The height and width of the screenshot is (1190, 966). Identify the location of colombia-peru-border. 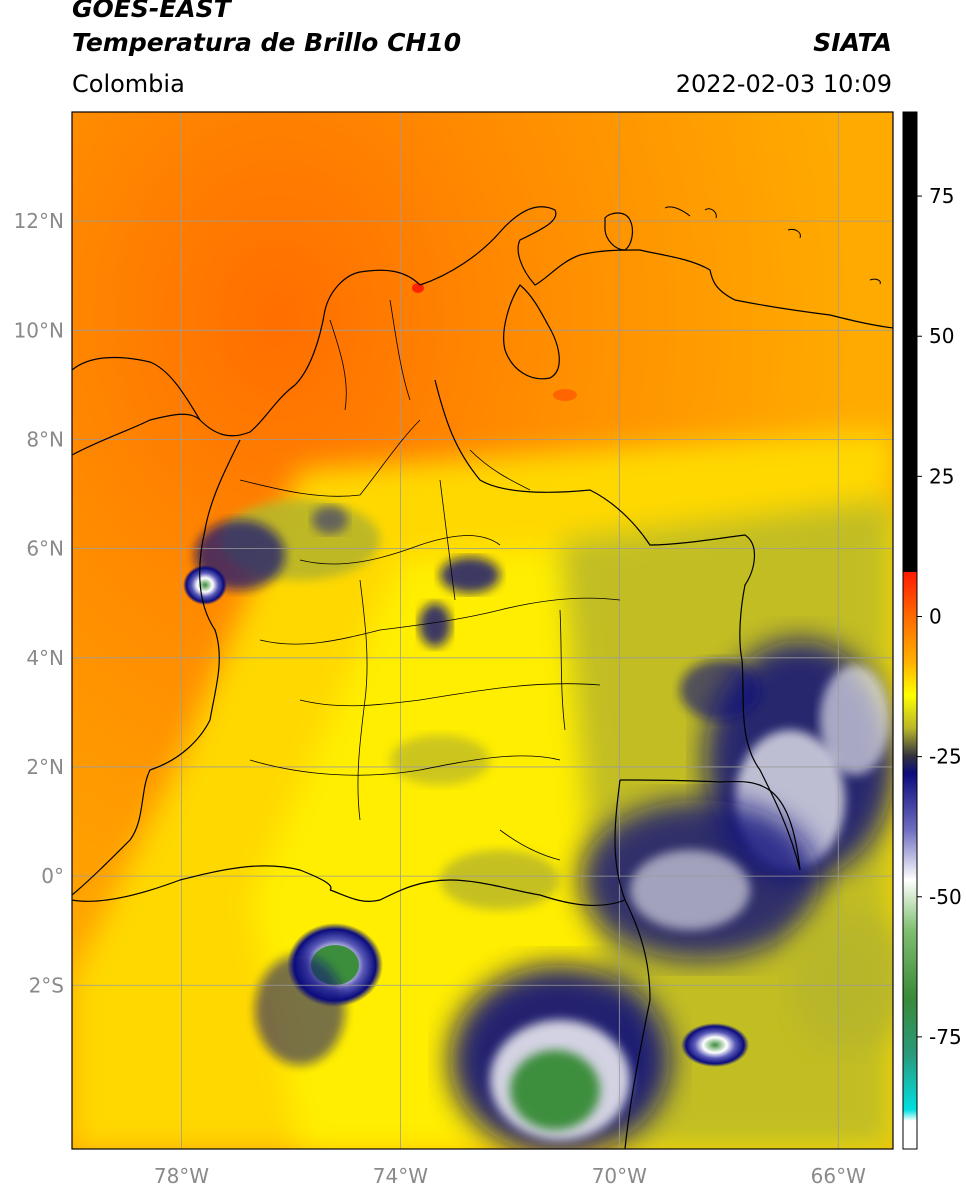
(477, 893).